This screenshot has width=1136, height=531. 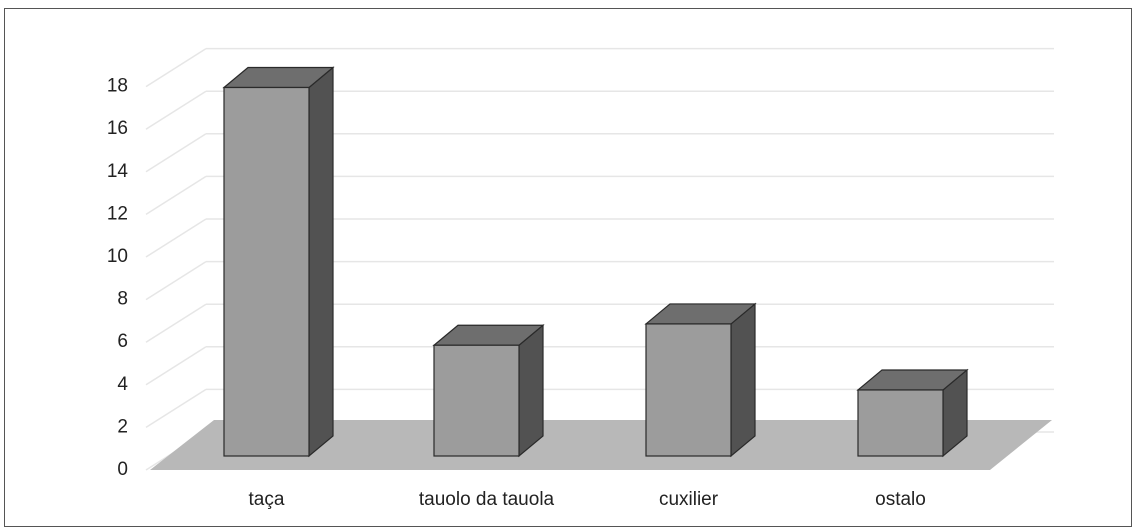 I want to click on x-tick-label: ostalo, so click(x=900, y=499).